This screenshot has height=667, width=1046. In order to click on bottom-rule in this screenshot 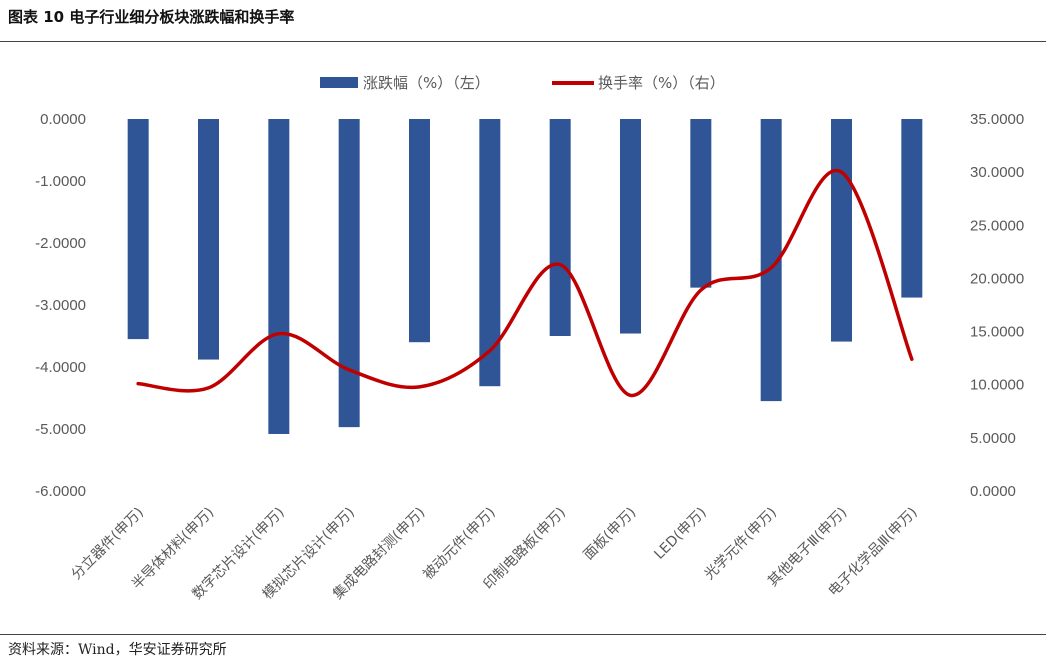, I will do `click(523, 634)`.